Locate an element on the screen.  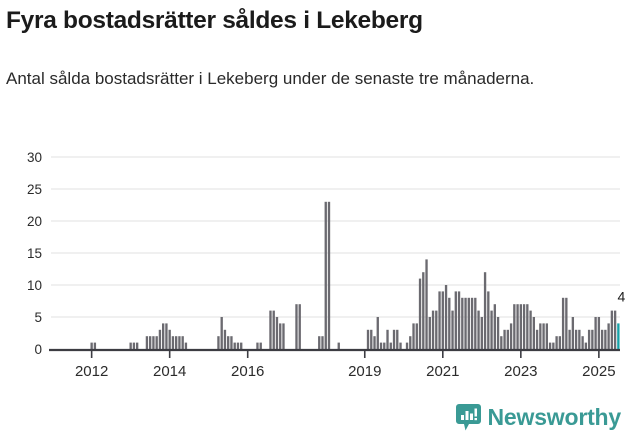
y-axis-tick-label: 10 is located at coordinates (34, 285).